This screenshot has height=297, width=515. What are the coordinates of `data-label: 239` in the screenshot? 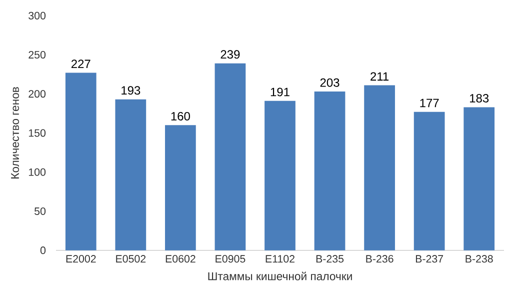 It's located at (230, 54).